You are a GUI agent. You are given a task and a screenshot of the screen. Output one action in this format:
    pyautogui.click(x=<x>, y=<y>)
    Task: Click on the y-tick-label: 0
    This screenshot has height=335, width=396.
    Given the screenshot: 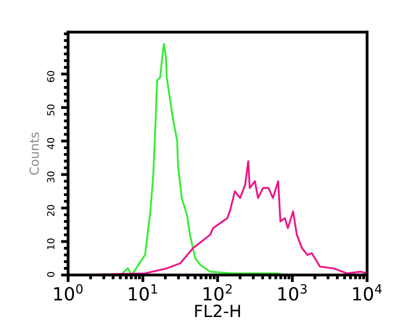 What is the action you would take?
    pyautogui.click(x=50, y=274)
    